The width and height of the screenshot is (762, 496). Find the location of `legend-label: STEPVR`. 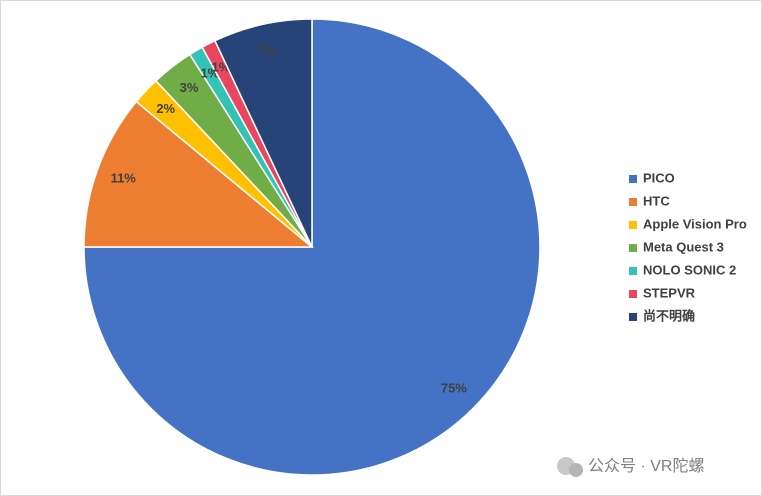

legend-label: STEPVR is located at coordinates (669, 292).